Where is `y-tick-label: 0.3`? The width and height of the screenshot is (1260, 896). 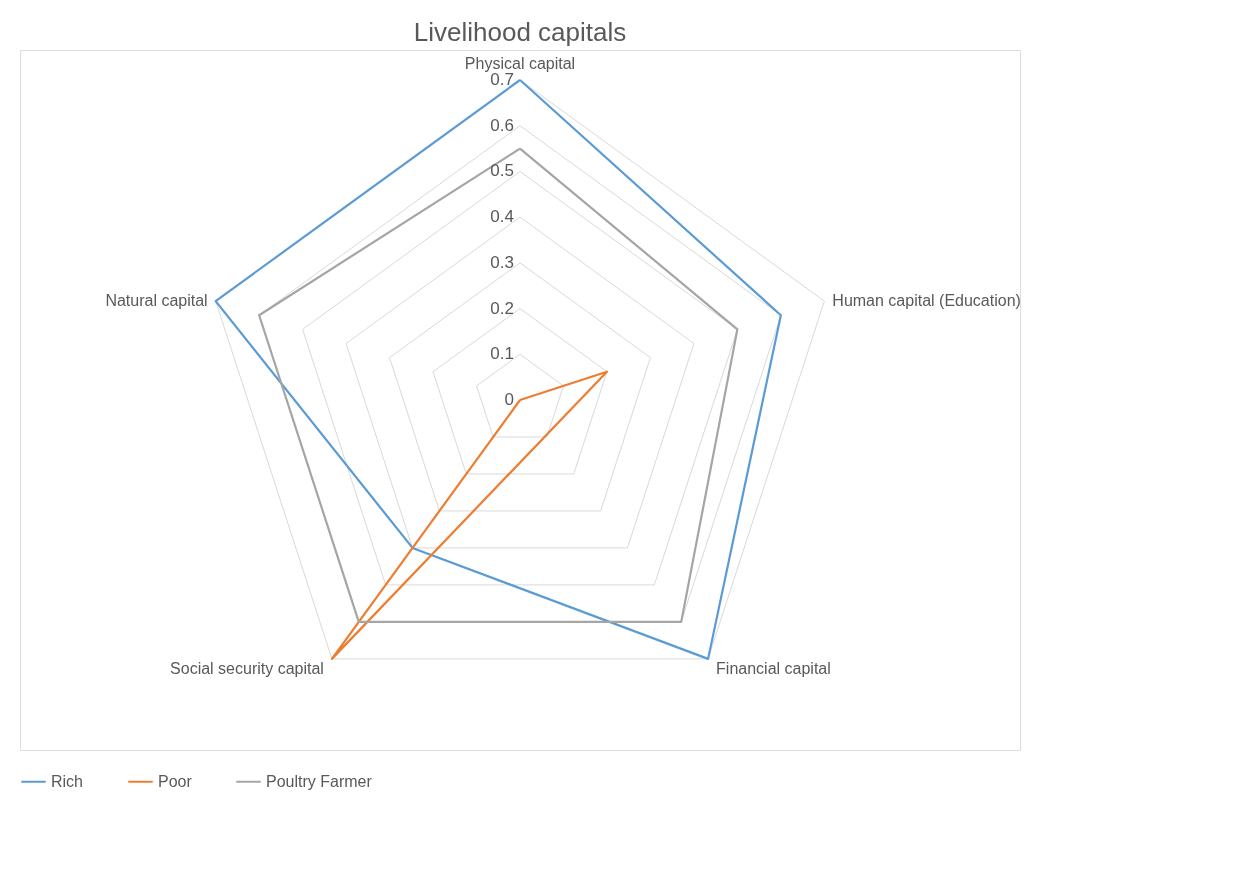
y-tick-label: 0.3 is located at coordinates (502, 262).